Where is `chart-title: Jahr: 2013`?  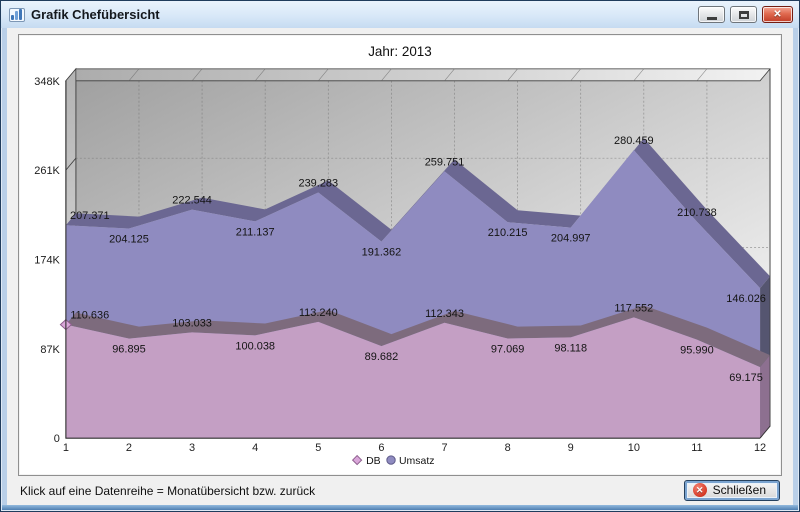
chart-title: Jahr: 2013 is located at coordinates (400, 51).